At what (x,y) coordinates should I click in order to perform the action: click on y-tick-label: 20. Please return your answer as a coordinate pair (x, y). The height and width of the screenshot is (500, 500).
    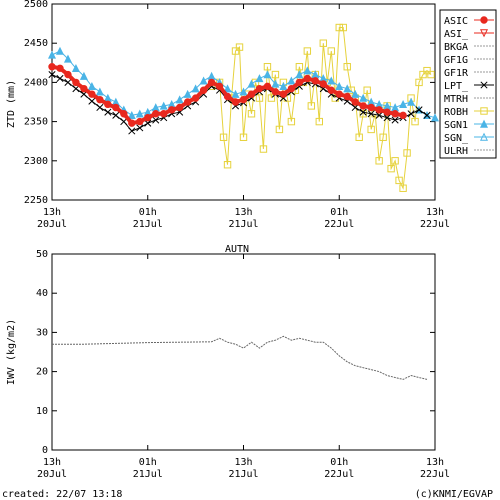
    Looking at the image, I should click on (42, 372).